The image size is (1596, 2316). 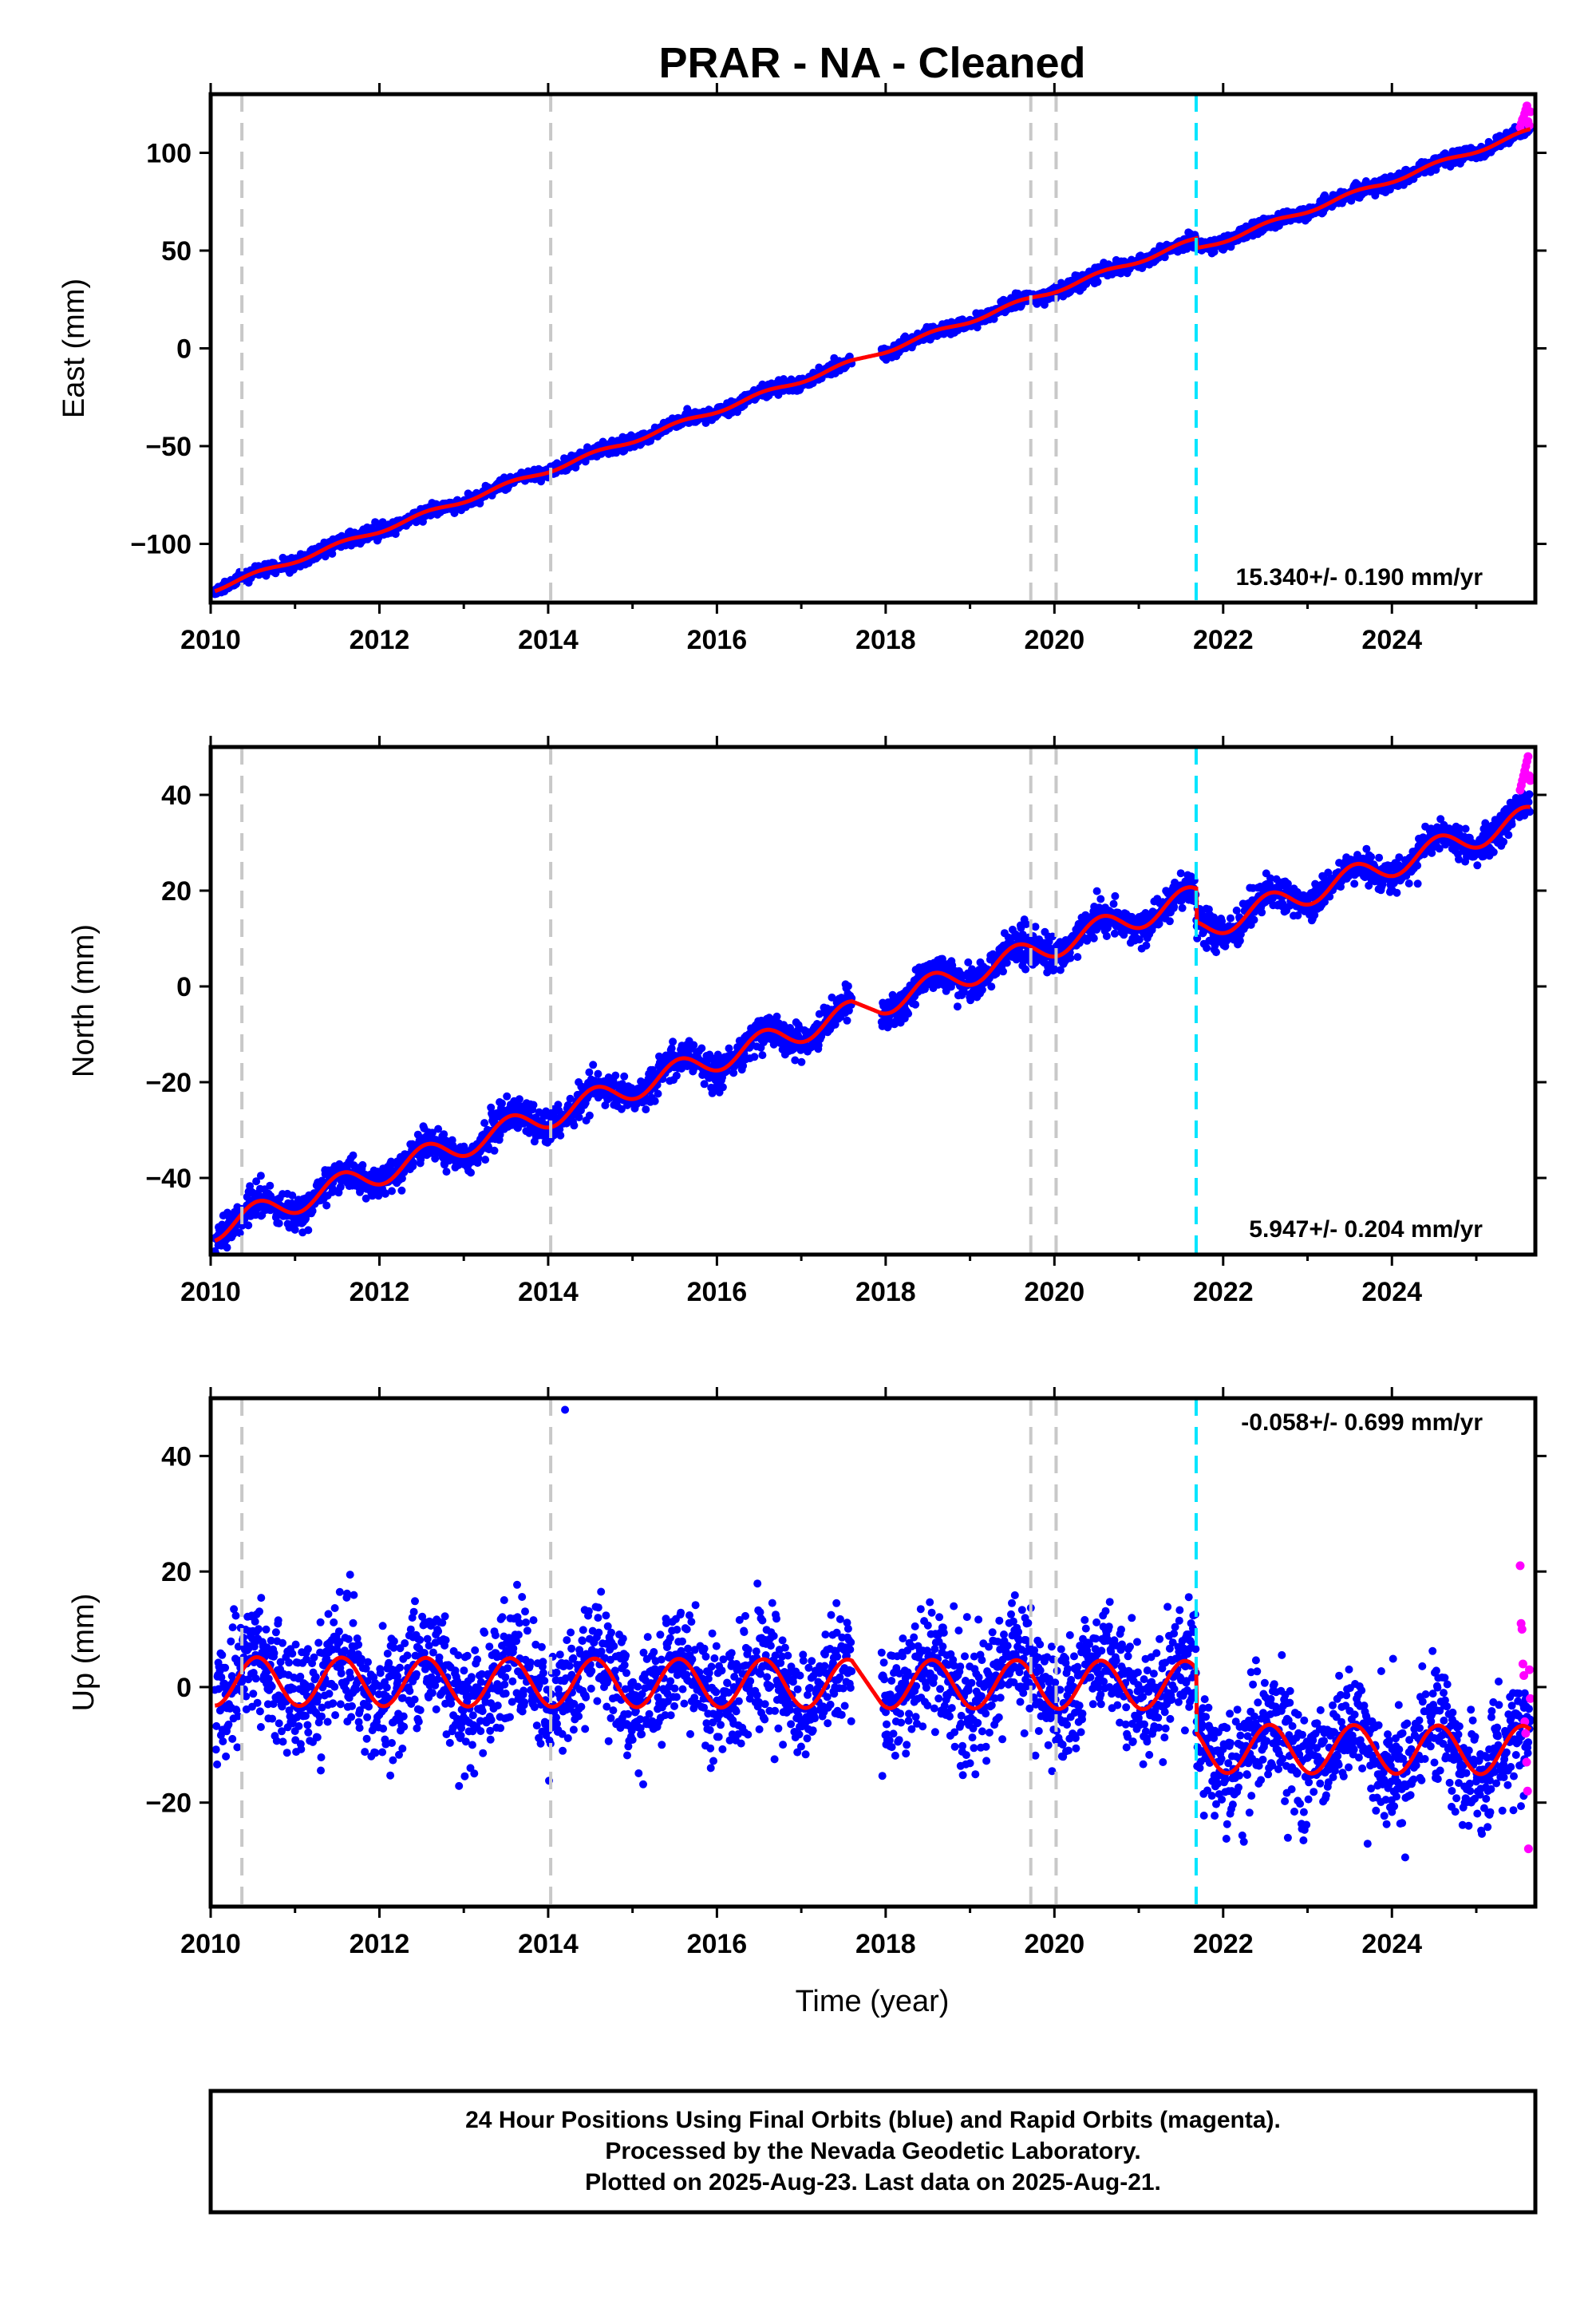 What do you see at coordinates (211, 640) in the screenshot?
I see `x-tick-label: 2010` at bounding box center [211, 640].